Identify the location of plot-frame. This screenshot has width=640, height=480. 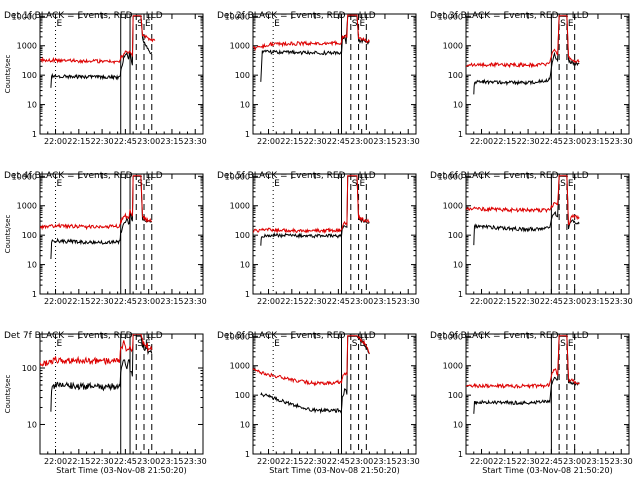
(334, 394).